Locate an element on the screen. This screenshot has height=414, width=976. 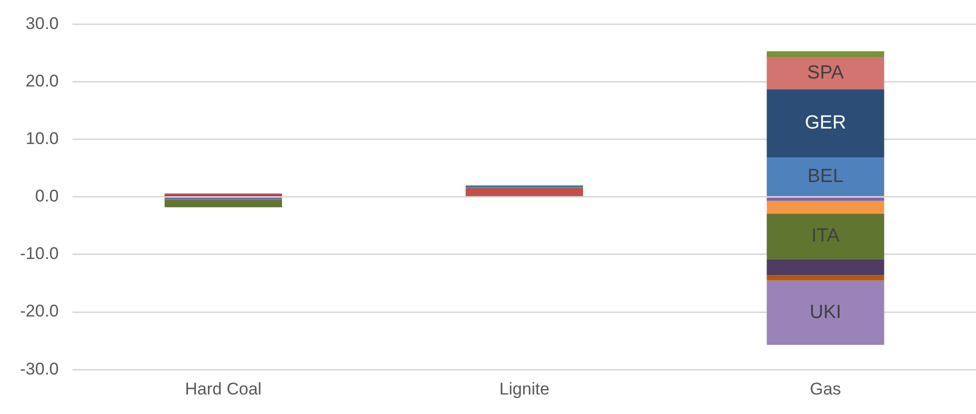
series-label: UKI is located at coordinates (826, 312).